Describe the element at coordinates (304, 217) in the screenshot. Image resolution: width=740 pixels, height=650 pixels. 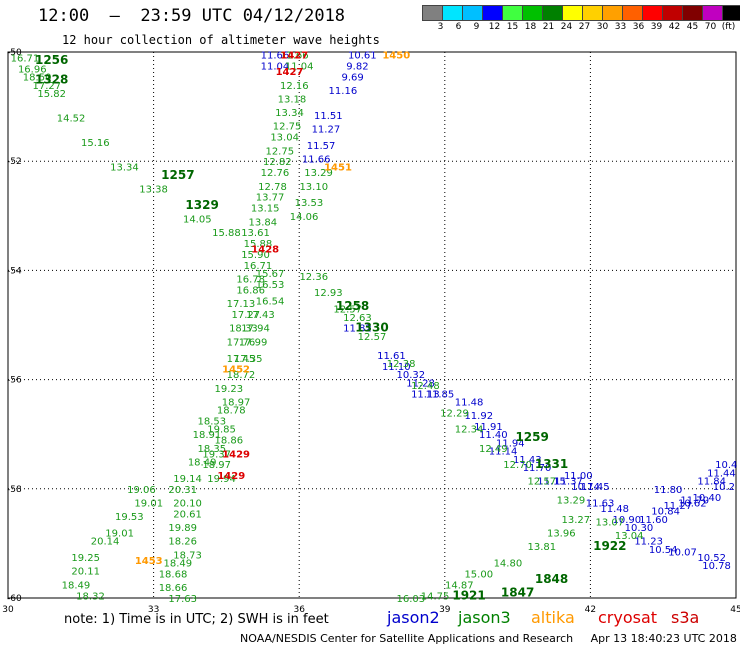
I see `data-label-jason3: 14.06` at that location.